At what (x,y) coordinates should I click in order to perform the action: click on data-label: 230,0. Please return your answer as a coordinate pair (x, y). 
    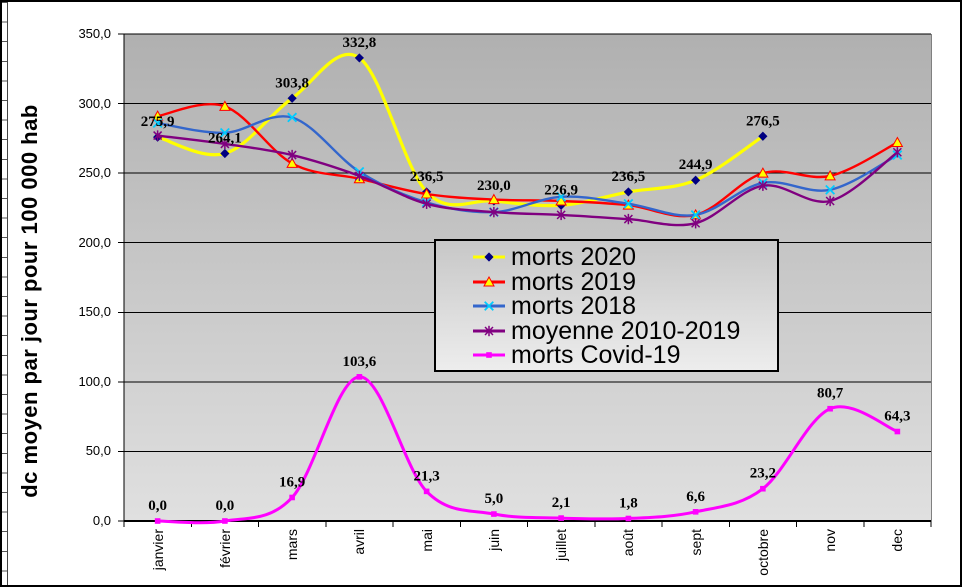
    Looking at the image, I should click on (494, 186).